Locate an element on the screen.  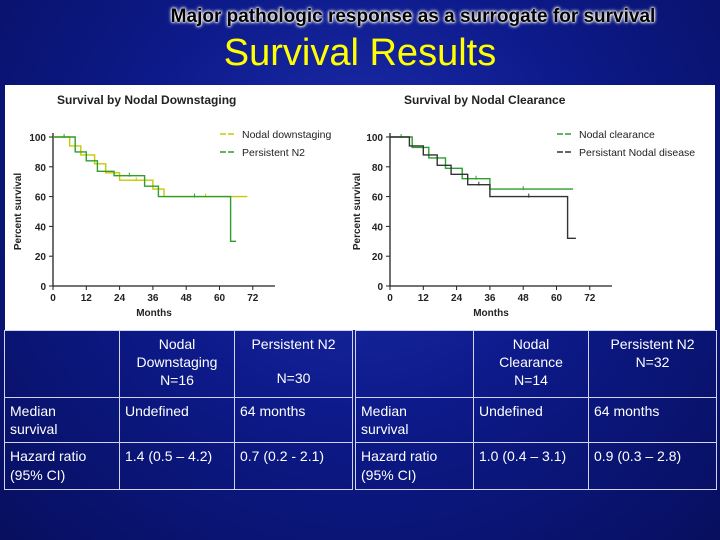
legend-label: Persistant Nodal disease is located at coordinates (637, 153).